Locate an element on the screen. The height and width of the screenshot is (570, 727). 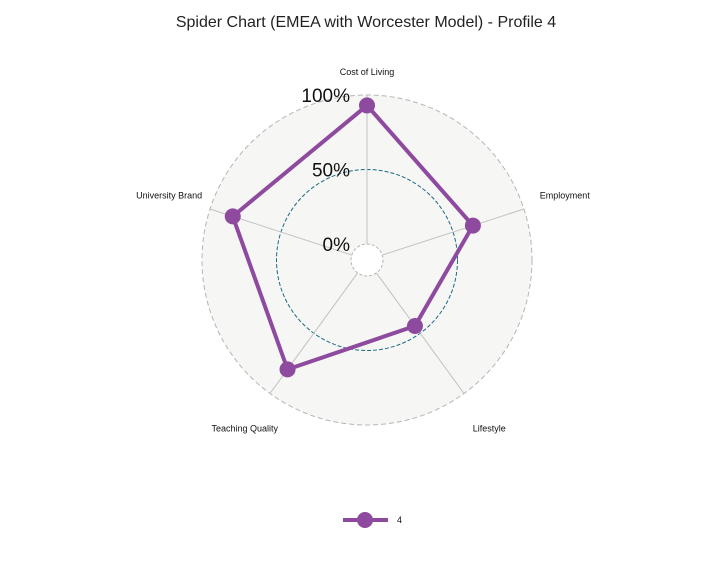
axis-label: Lifestyle is located at coordinates (489, 428).